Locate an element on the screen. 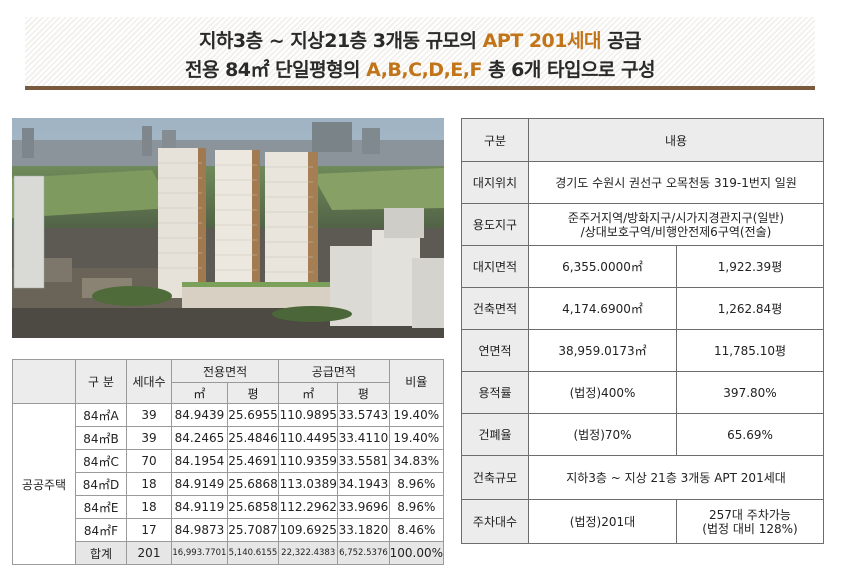  label-scale: 건축규모 is located at coordinates (495, 477).